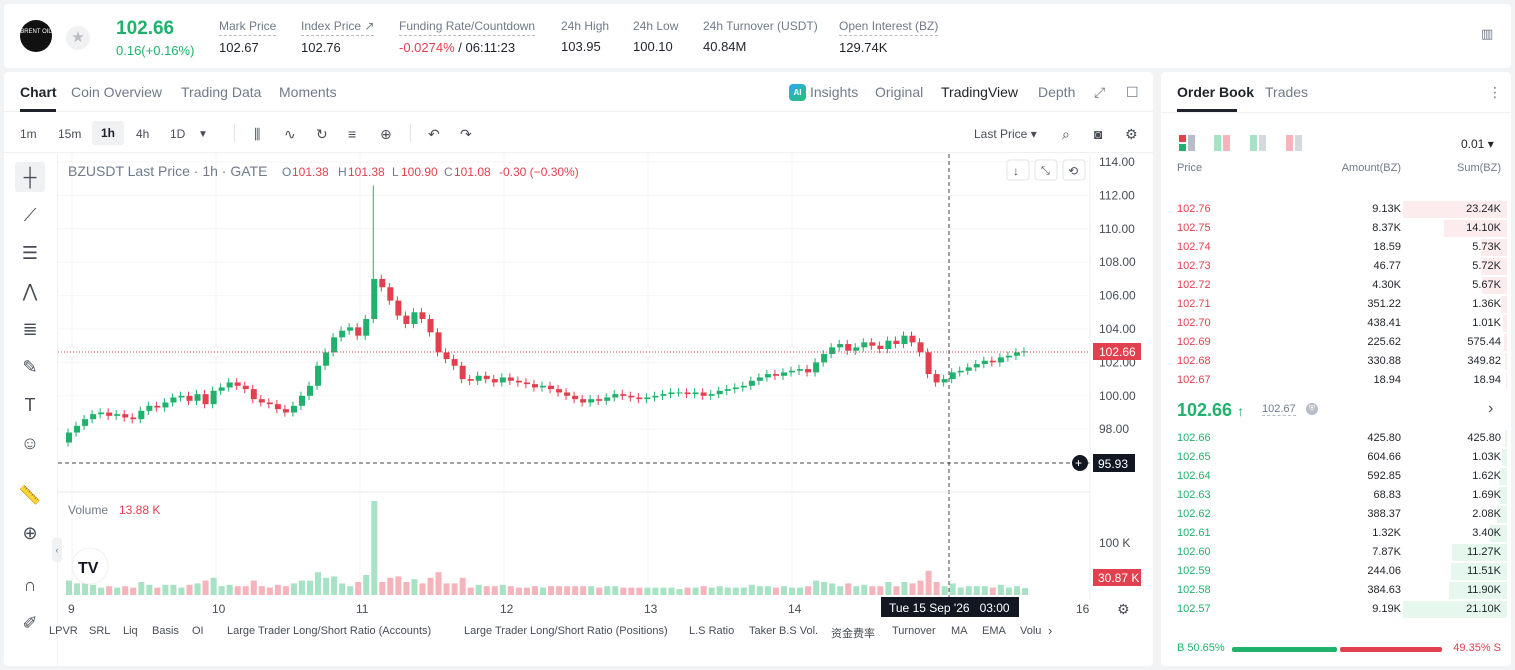  What do you see at coordinates (1287, 92) in the screenshot?
I see `tab-trades: Trades` at bounding box center [1287, 92].